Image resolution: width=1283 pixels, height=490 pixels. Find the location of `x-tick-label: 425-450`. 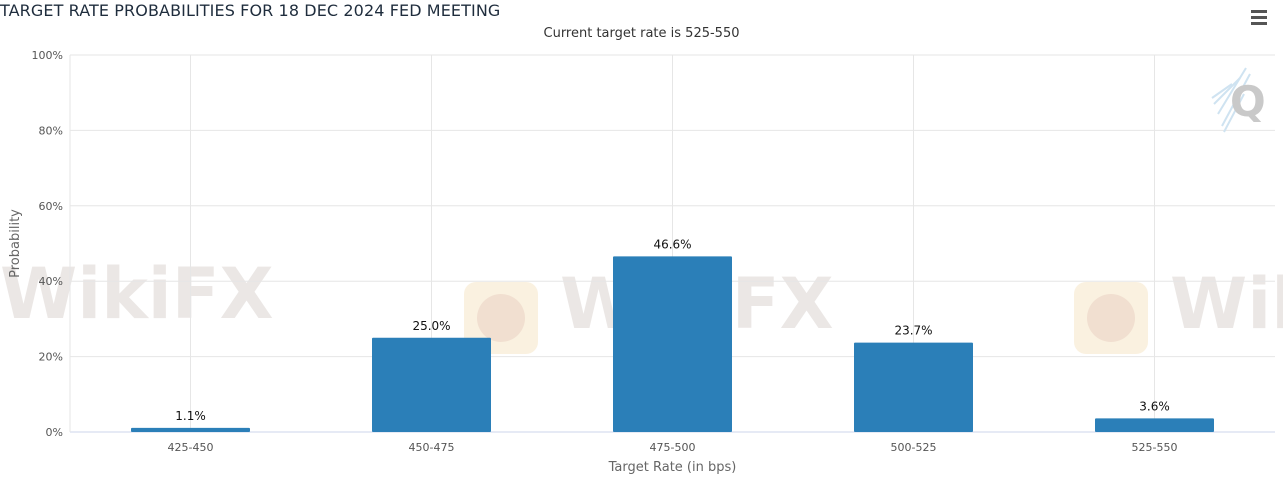

x-tick-label: 425-450 is located at coordinates (191, 447).